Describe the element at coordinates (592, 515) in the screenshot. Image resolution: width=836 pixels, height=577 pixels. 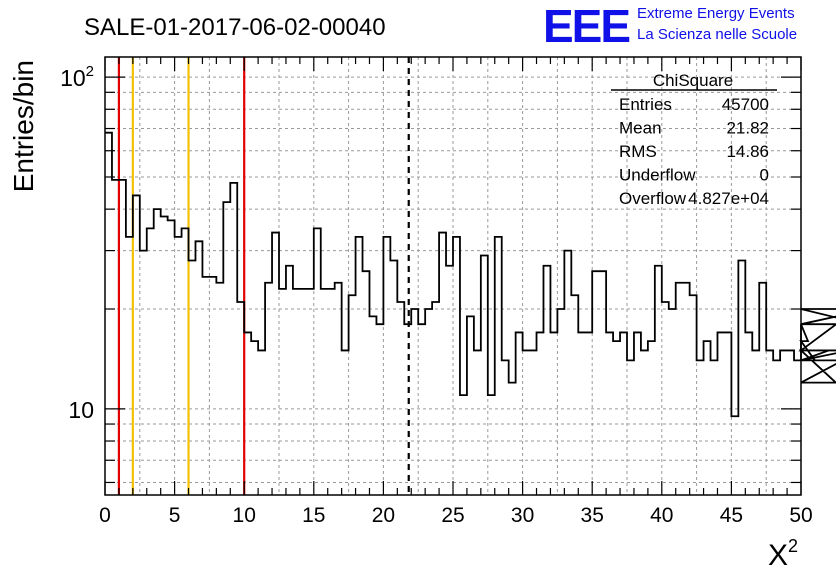
I see `x-tick-label: 35` at that location.